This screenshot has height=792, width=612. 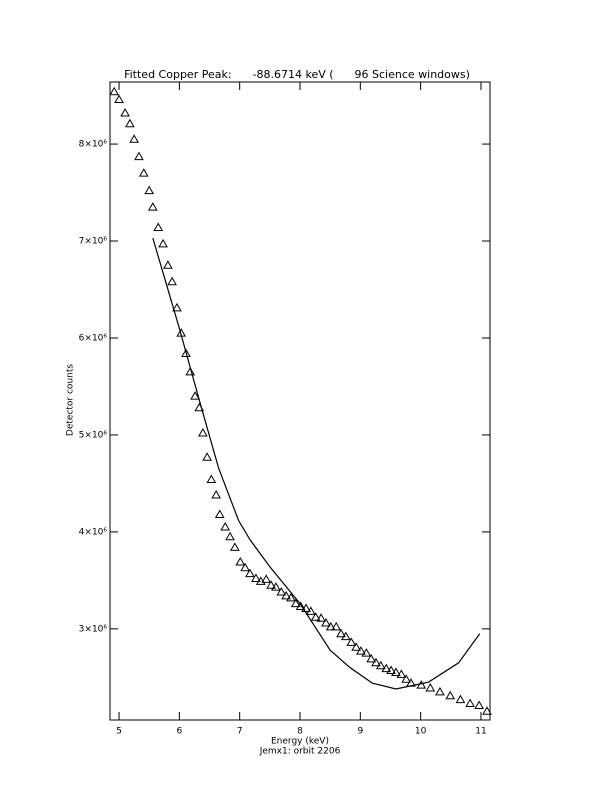 What do you see at coordinates (93, 242) in the screenshot?
I see `y-tick-label: 7×10⁶` at bounding box center [93, 242].